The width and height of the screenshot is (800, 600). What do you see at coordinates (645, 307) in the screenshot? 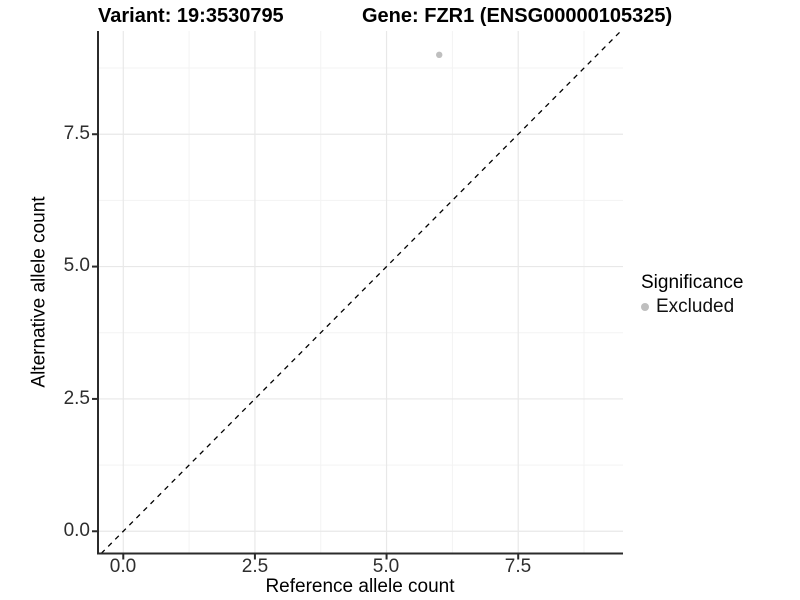
I see `excluded-dot-icon` at bounding box center [645, 307].